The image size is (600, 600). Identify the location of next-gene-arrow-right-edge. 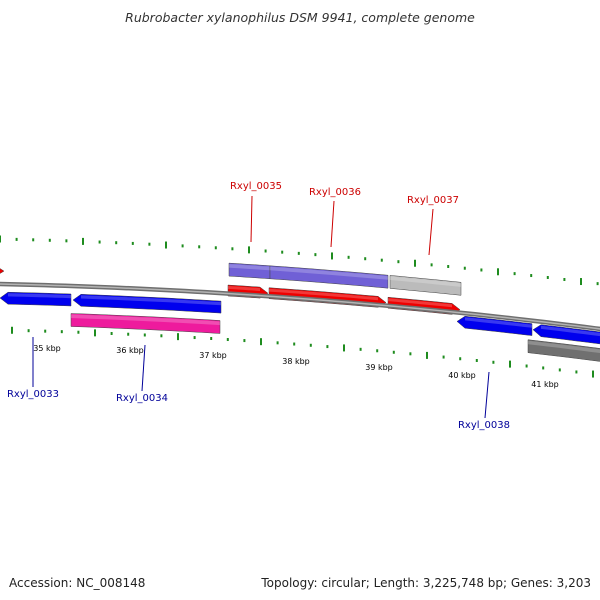
(566, 334).